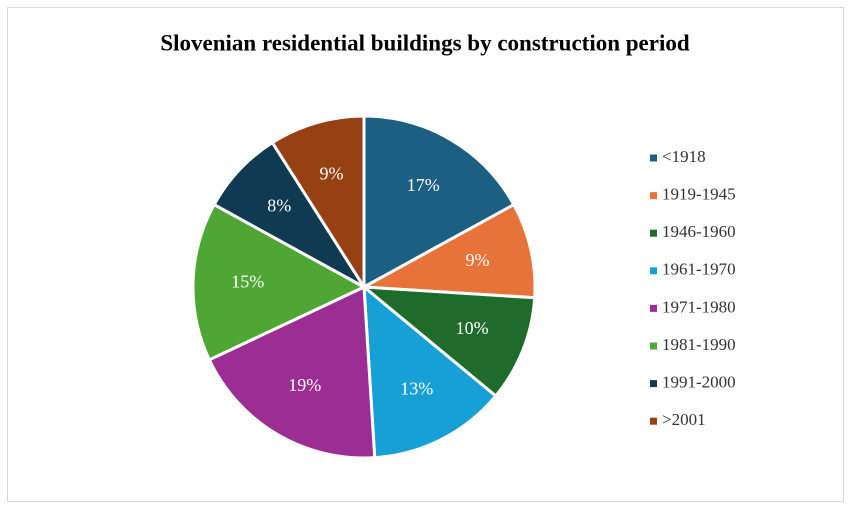 This screenshot has width=851, height=509. Describe the element at coordinates (699, 344) in the screenshot. I see `legend-label: 1981-1990` at that location.